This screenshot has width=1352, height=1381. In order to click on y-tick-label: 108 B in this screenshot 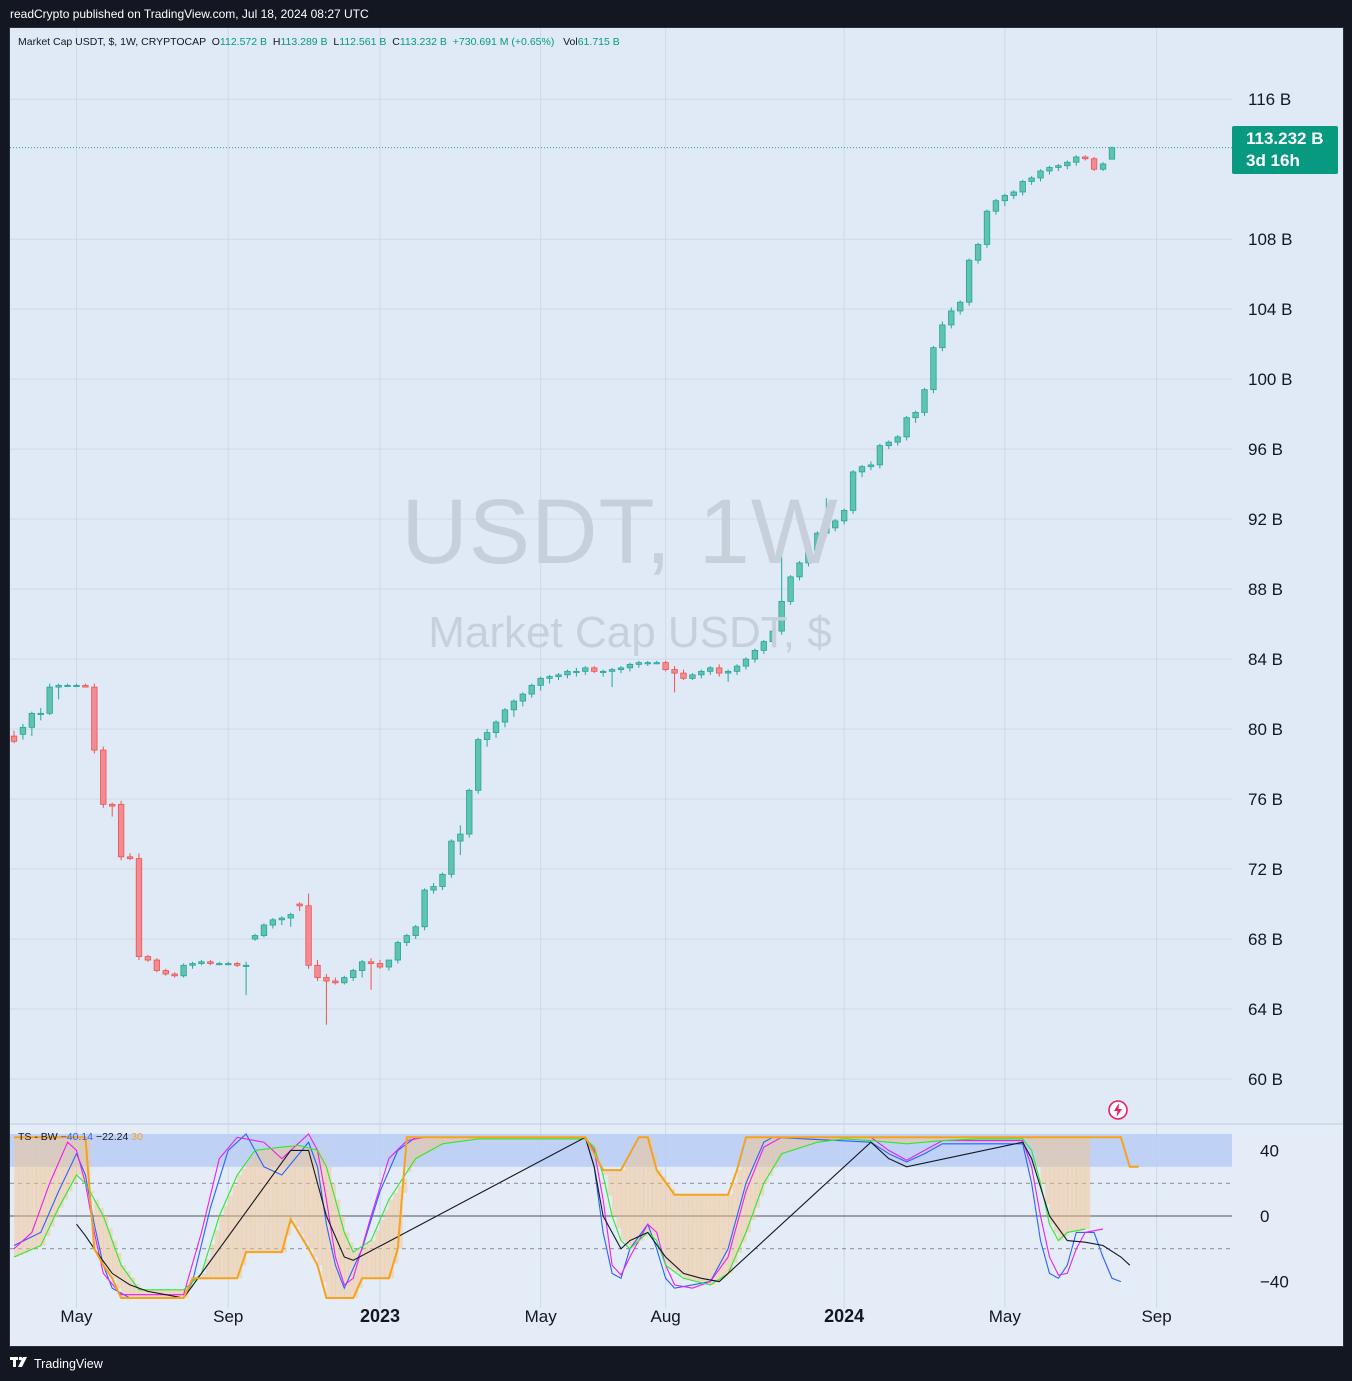, I will do `click(1270, 239)`.